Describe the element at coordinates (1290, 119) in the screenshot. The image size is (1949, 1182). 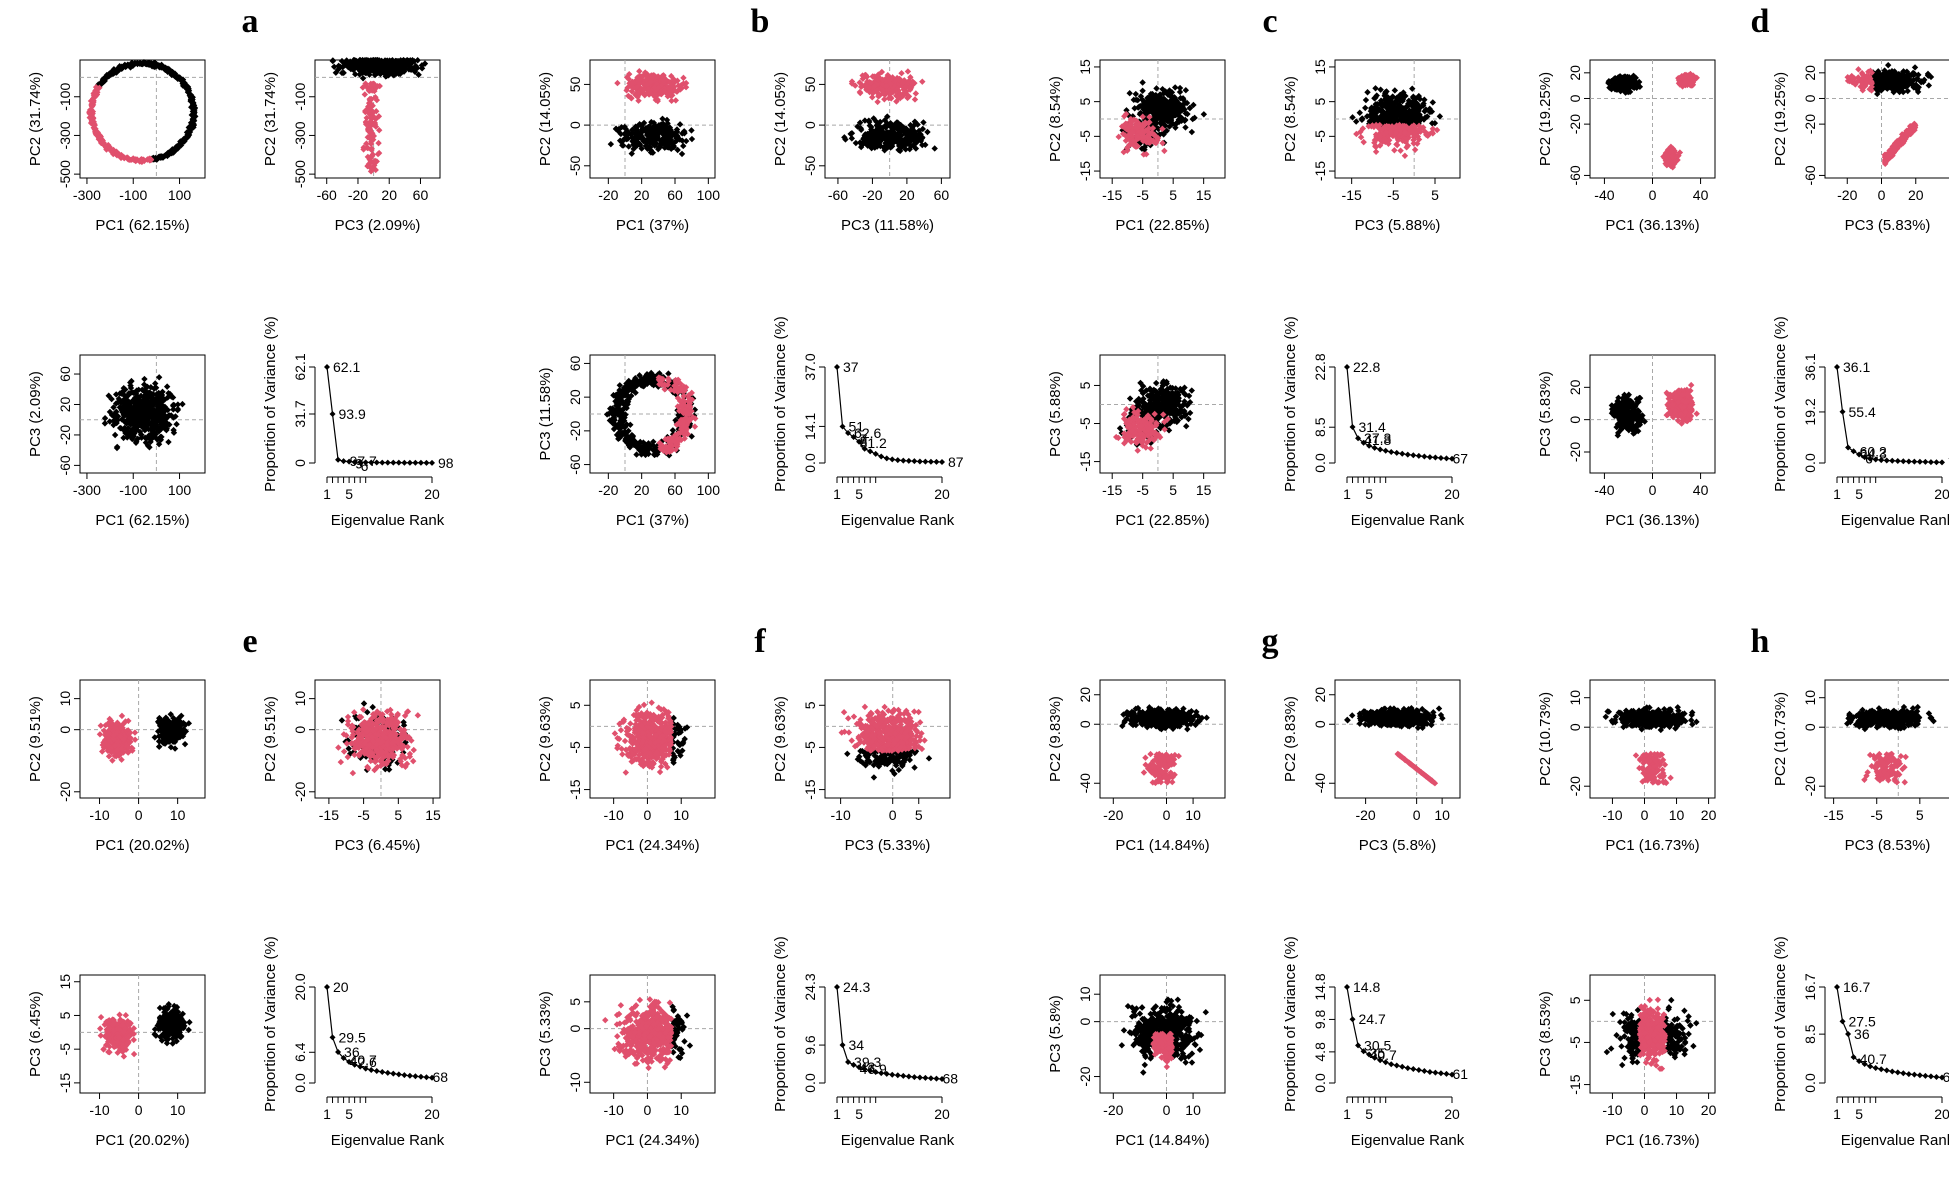
I see `y-axis-title: PC2 (8.54%)` at that location.